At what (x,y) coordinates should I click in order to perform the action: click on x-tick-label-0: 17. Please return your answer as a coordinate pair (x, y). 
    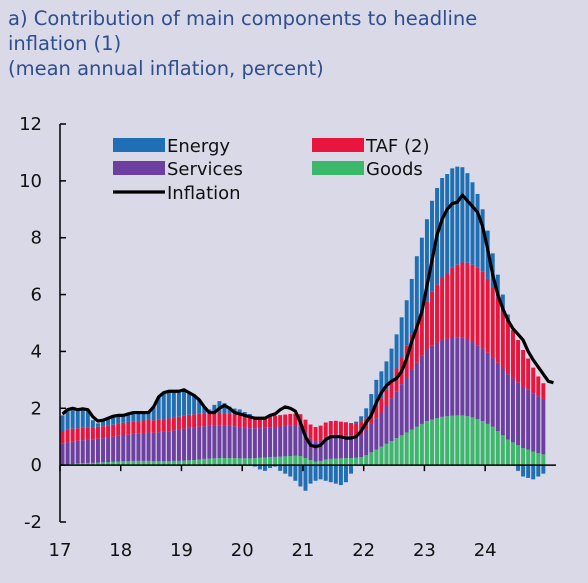
    Looking at the image, I should click on (60, 550).